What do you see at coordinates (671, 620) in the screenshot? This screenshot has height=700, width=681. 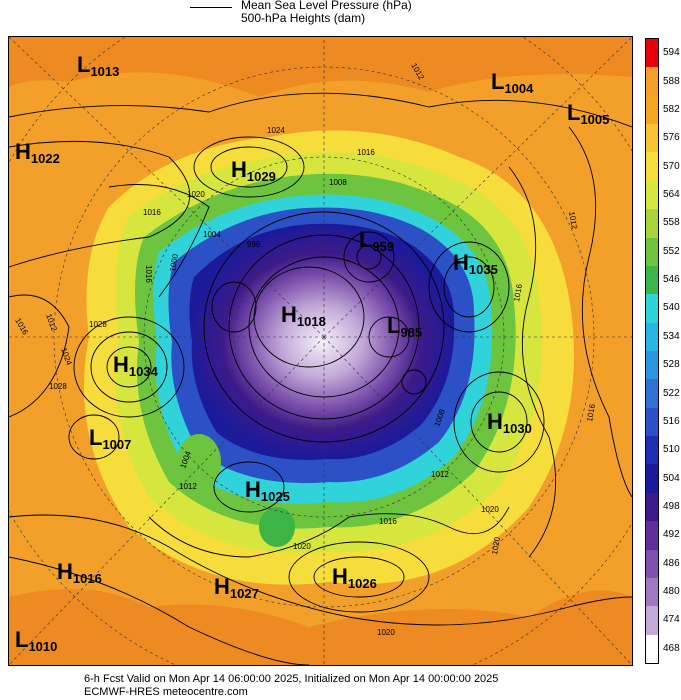 I see `colorbar-level-label: 474` at bounding box center [671, 620].